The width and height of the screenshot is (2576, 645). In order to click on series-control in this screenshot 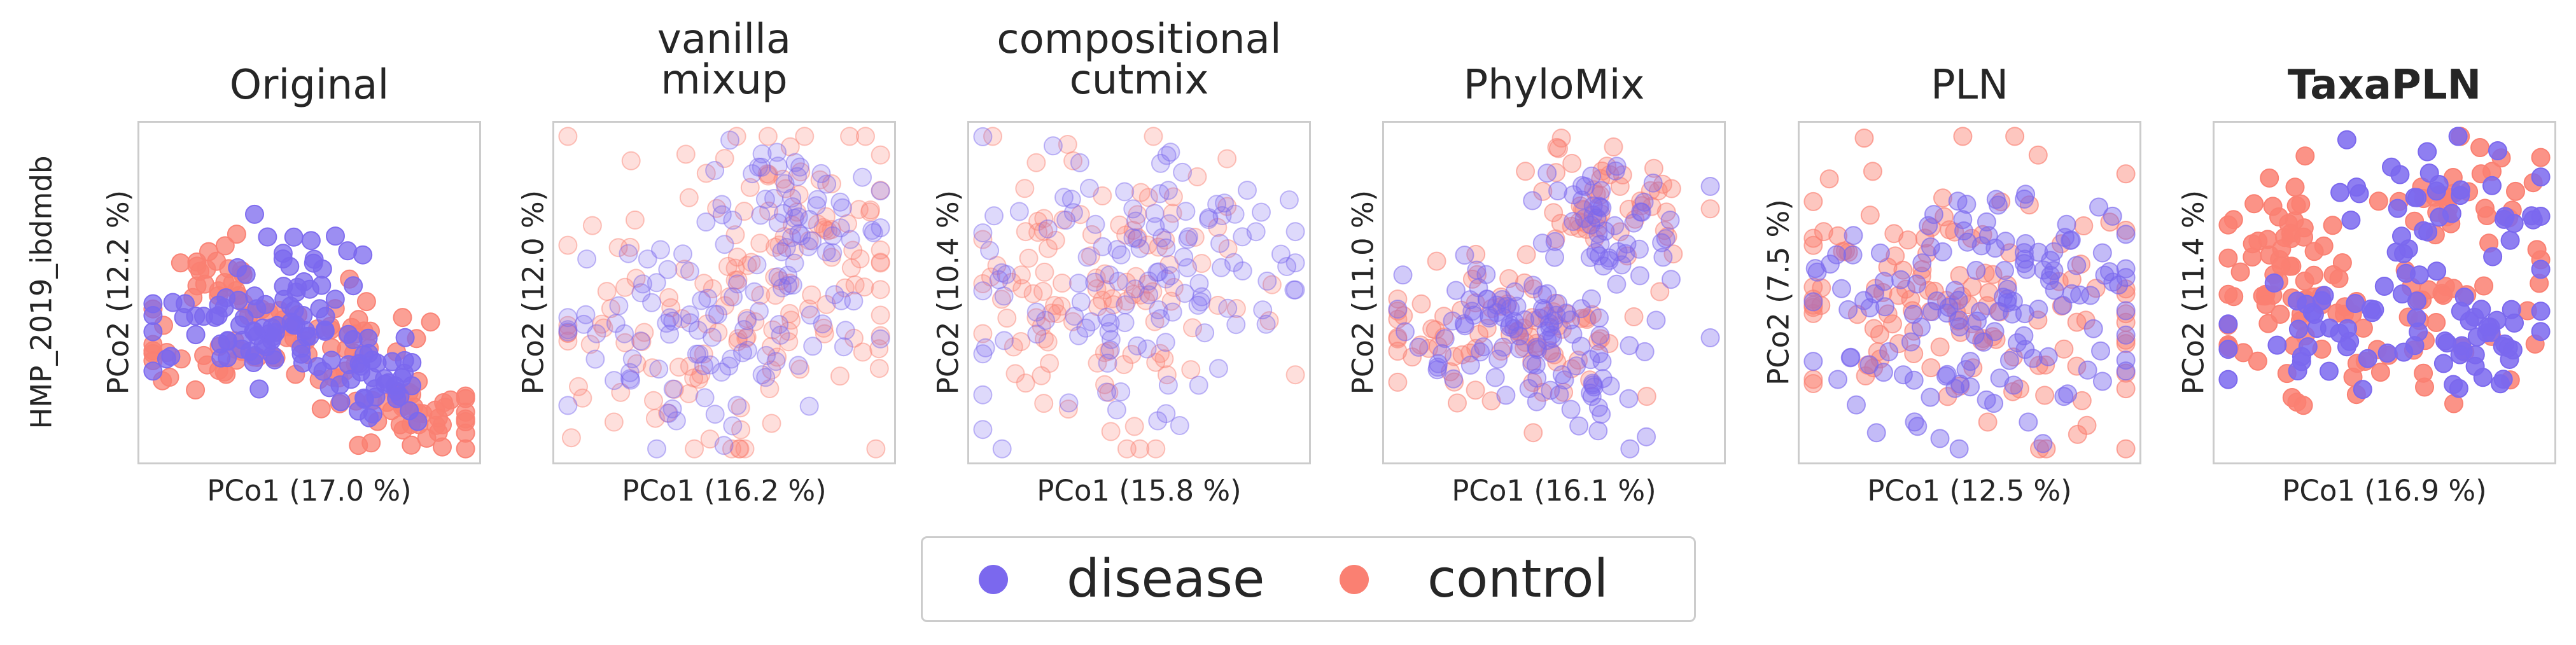, I will do `click(1139, 293)`.